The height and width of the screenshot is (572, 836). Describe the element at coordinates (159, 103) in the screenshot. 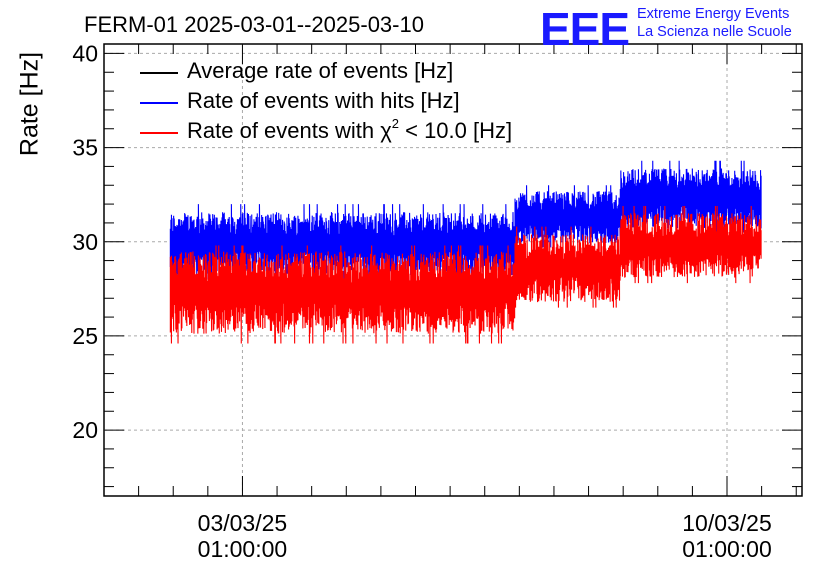

I see `legend-swatch-hits` at that location.